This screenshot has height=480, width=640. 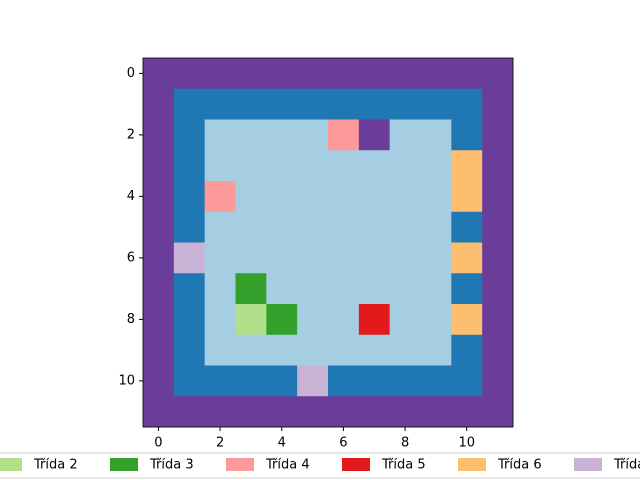 I want to click on y-tick-label: 10, so click(x=126, y=380).